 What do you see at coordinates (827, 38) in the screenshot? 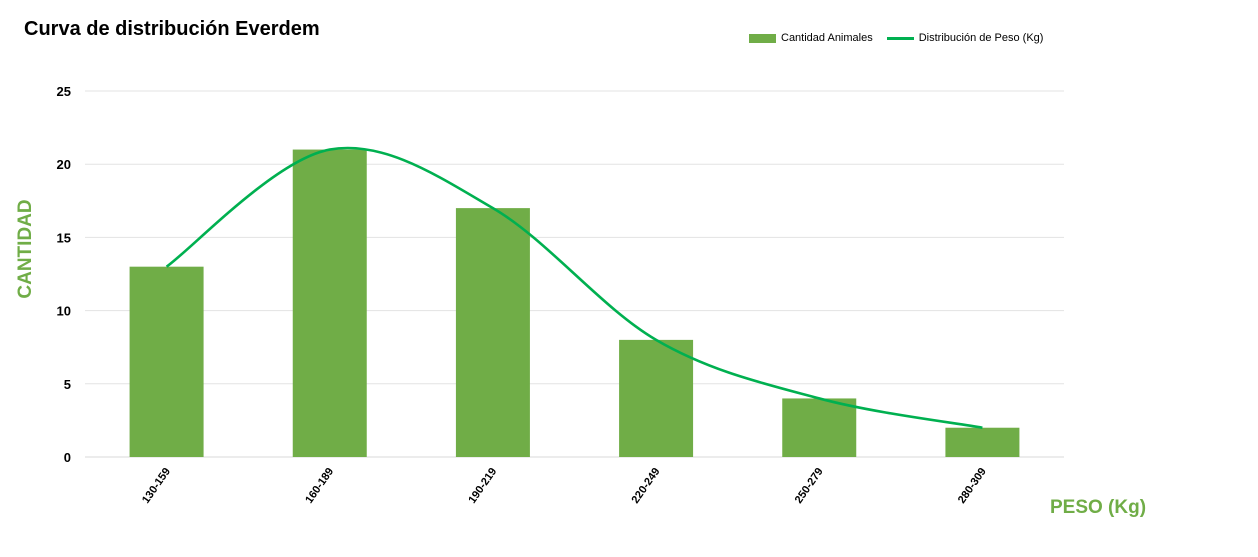
I see `legend-label-bars: Cantidad Animales` at bounding box center [827, 38].